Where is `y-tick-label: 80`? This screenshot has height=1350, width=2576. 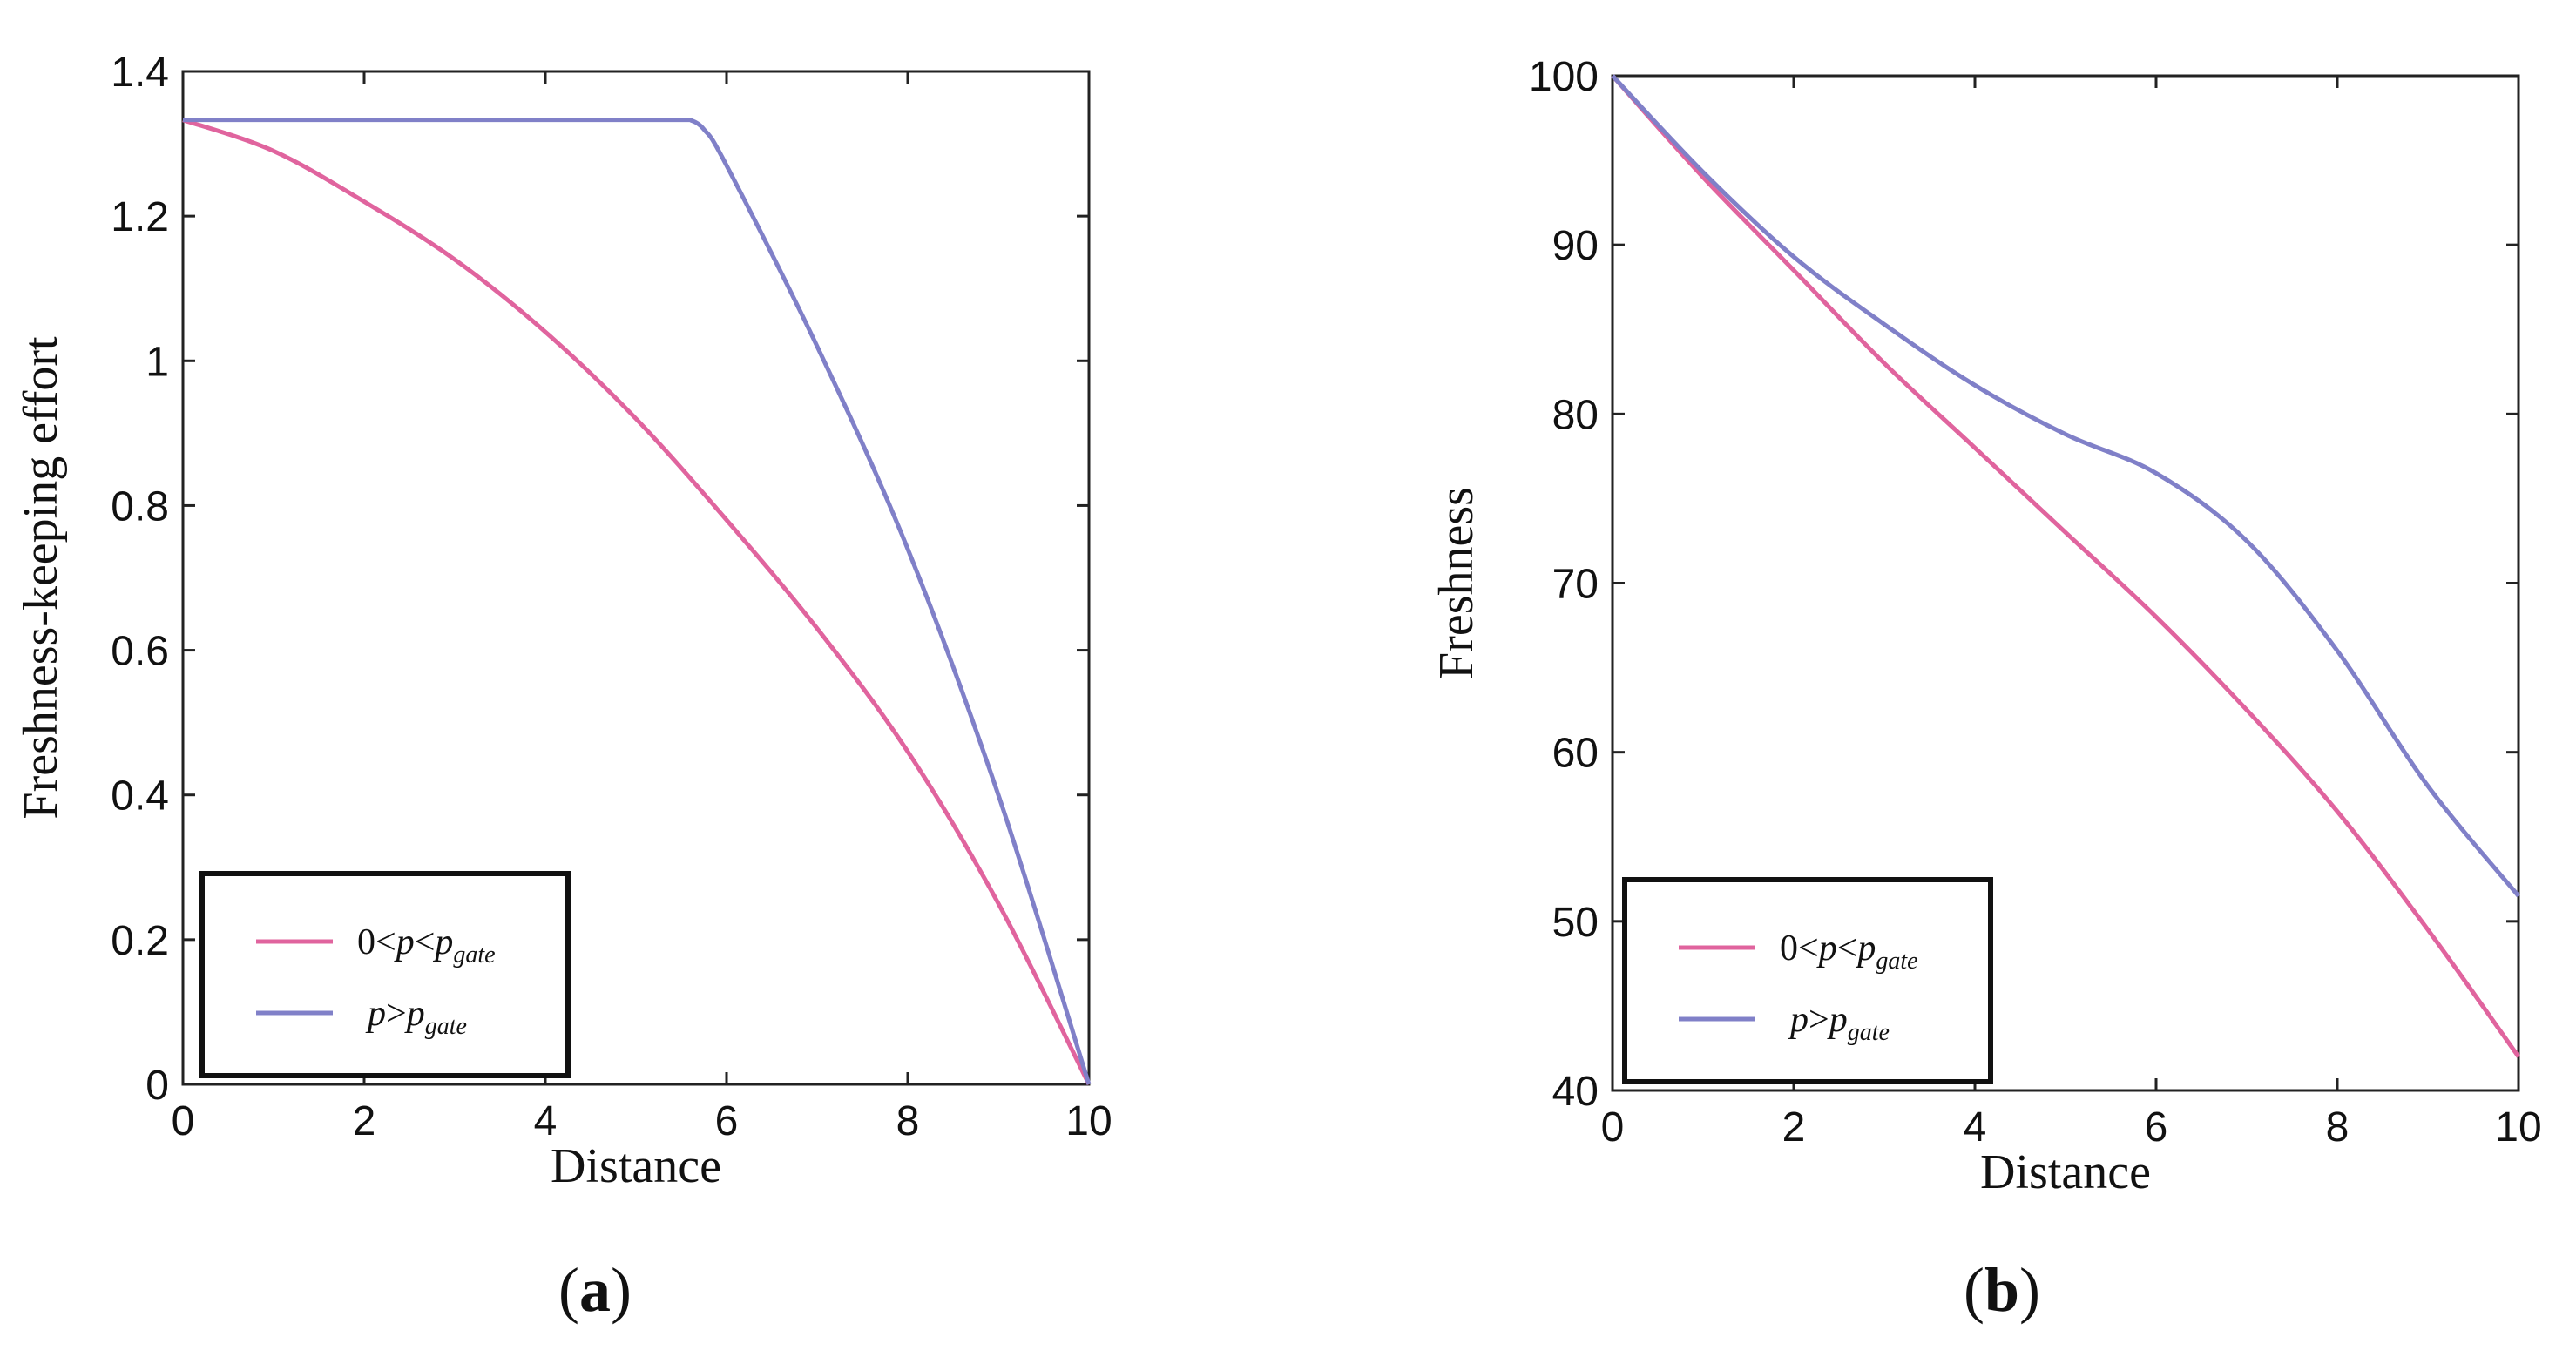 y-tick-label: 80 is located at coordinates (1575, 415).